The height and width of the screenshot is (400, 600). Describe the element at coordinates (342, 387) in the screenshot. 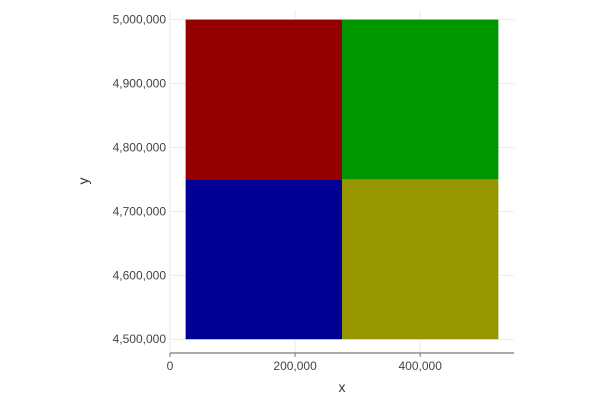

I see `x-axis-title: x` at that location.